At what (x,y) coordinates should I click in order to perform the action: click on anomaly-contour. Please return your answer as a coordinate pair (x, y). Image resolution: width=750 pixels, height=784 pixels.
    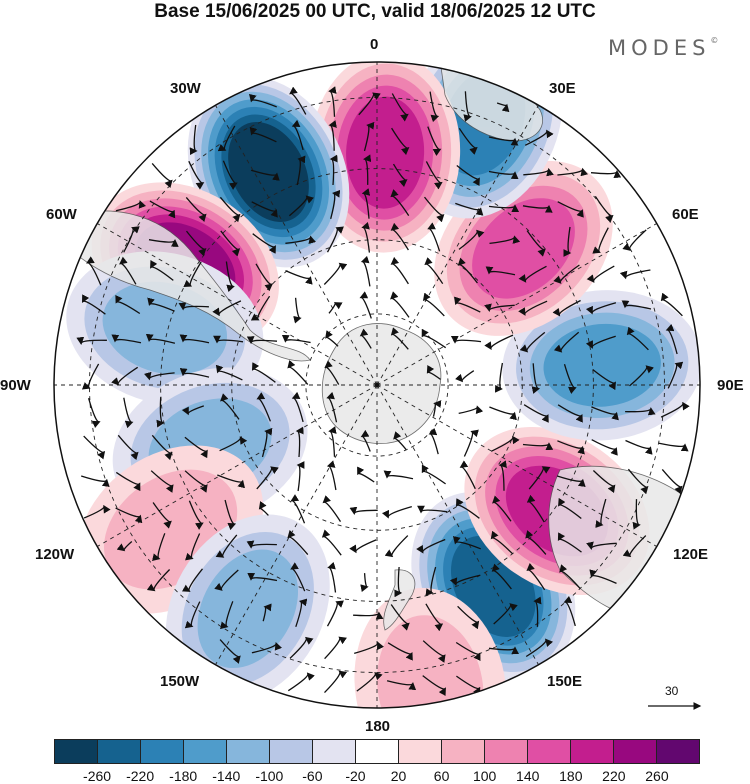
    Looking at the image, I should click on (523, 248).